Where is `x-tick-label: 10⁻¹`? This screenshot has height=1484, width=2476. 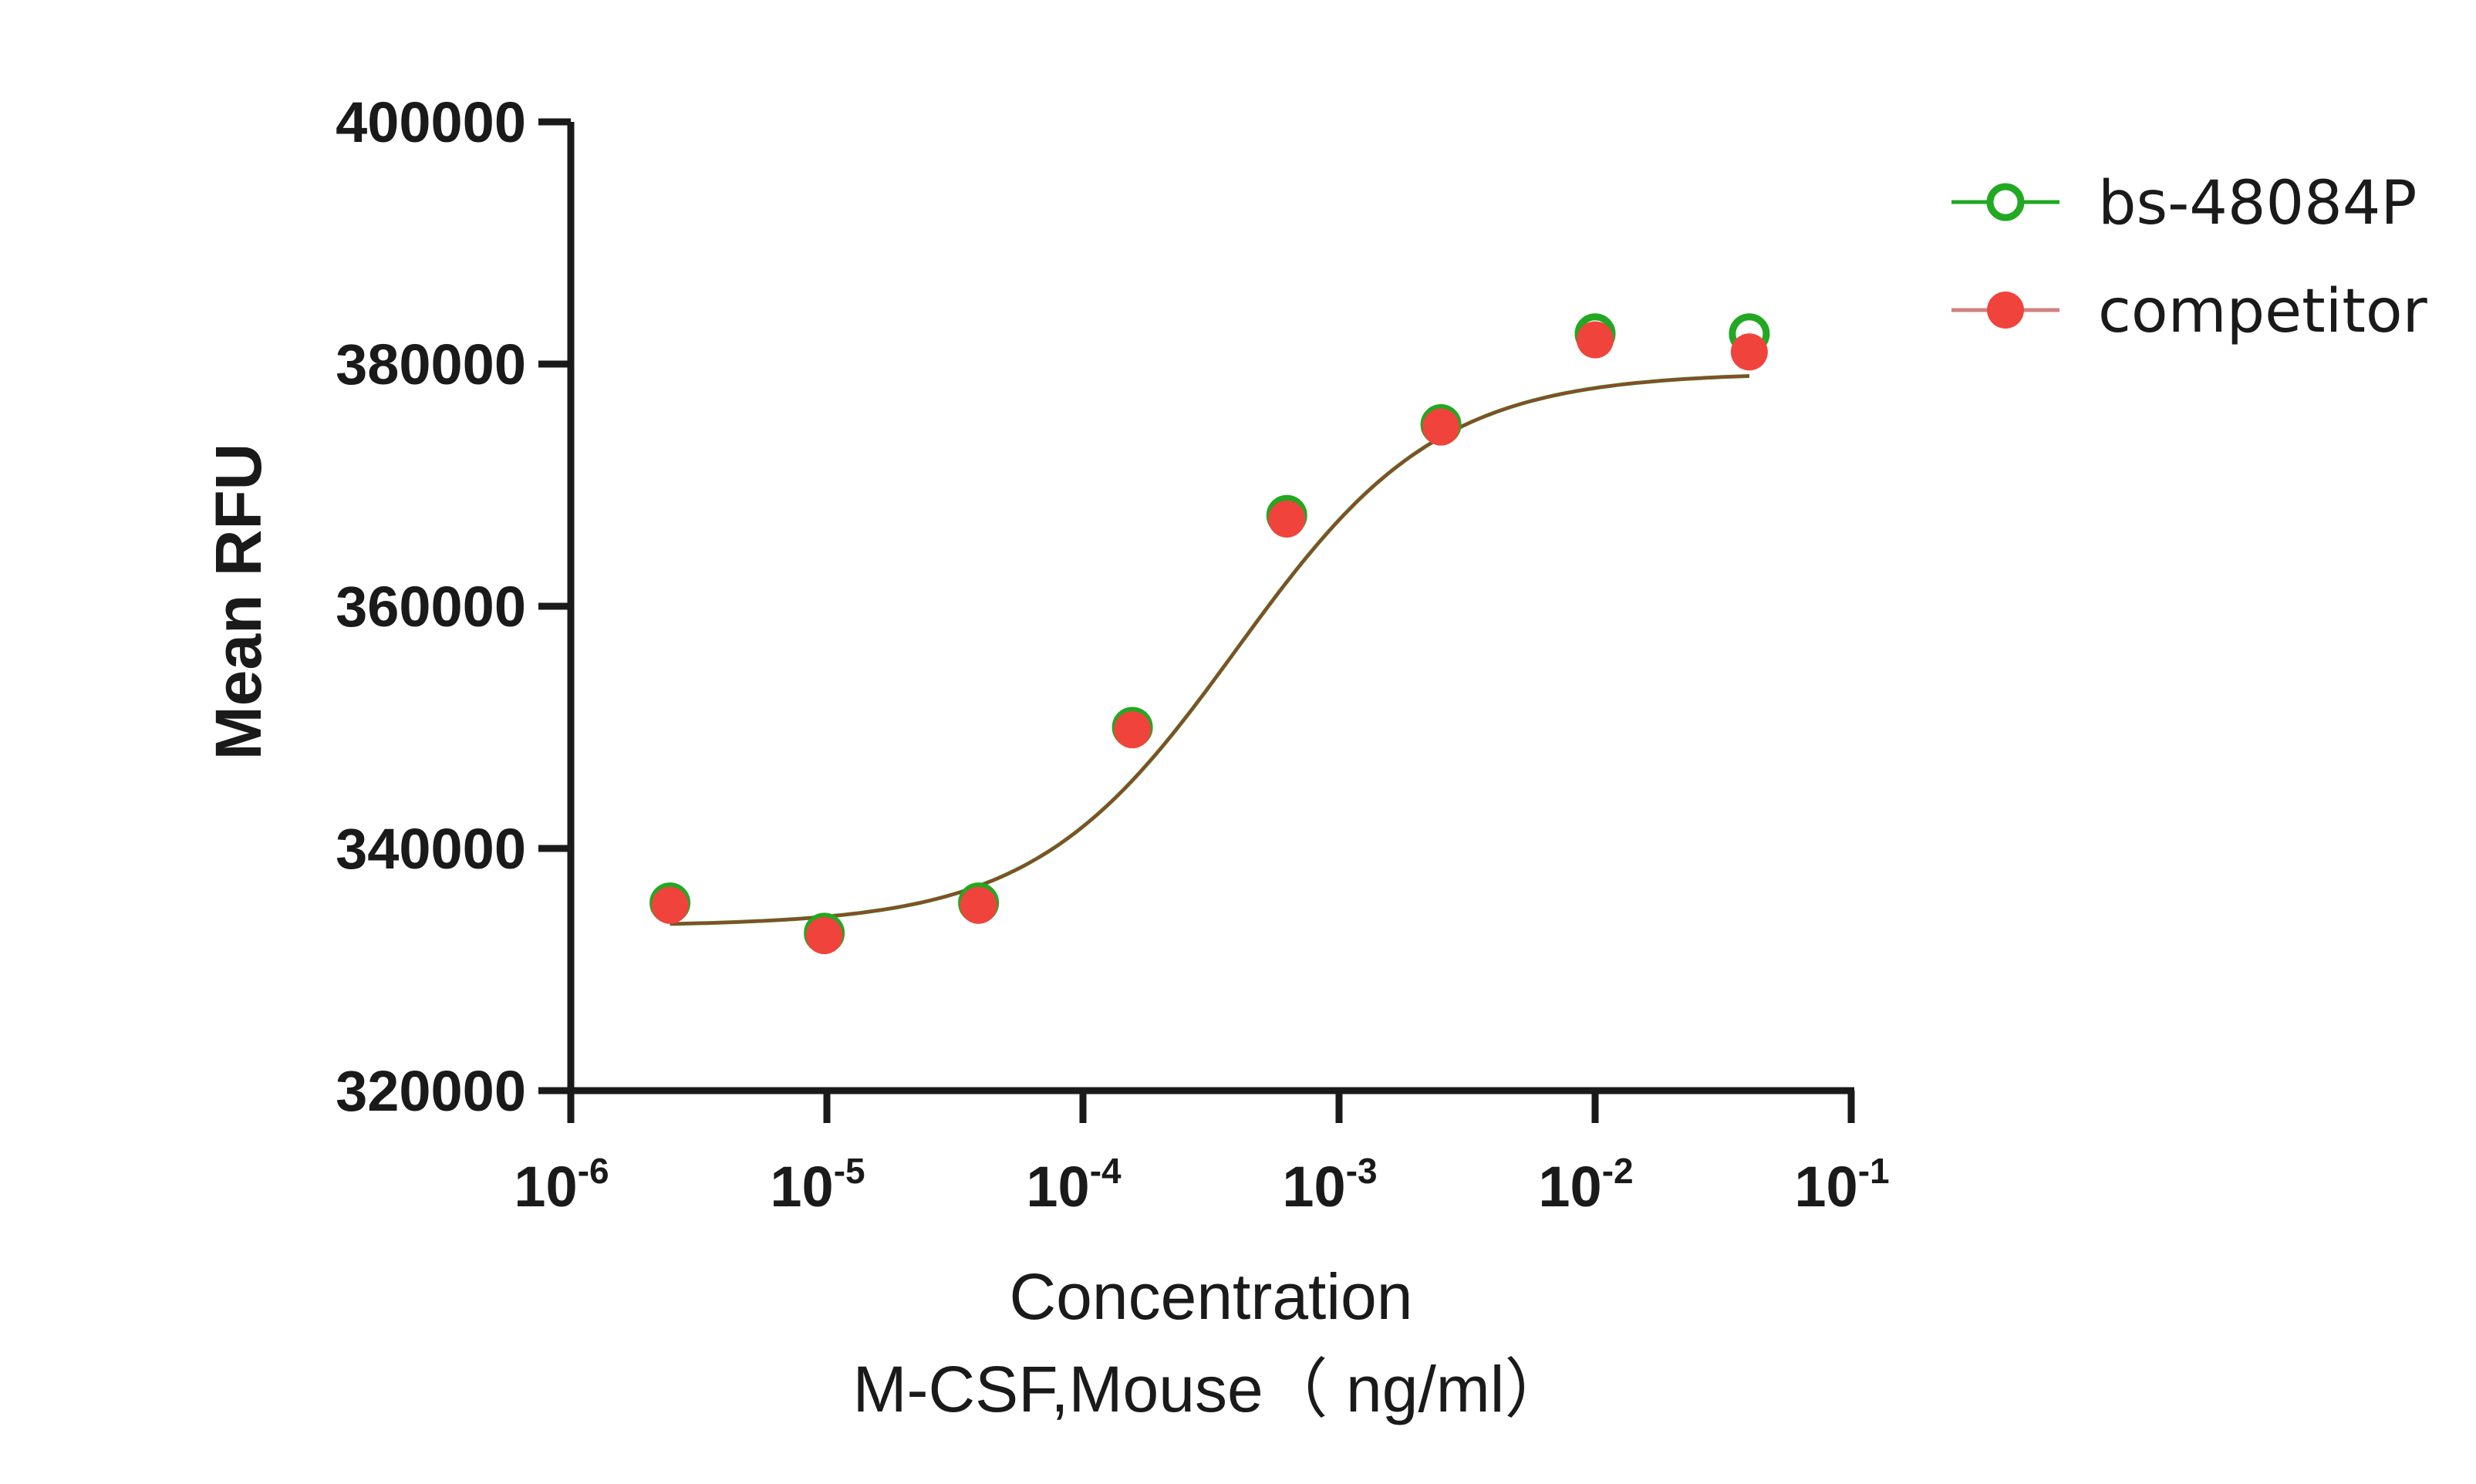 x-tick-label: 10⁻¹ is located at coordinates (1841, 1185).